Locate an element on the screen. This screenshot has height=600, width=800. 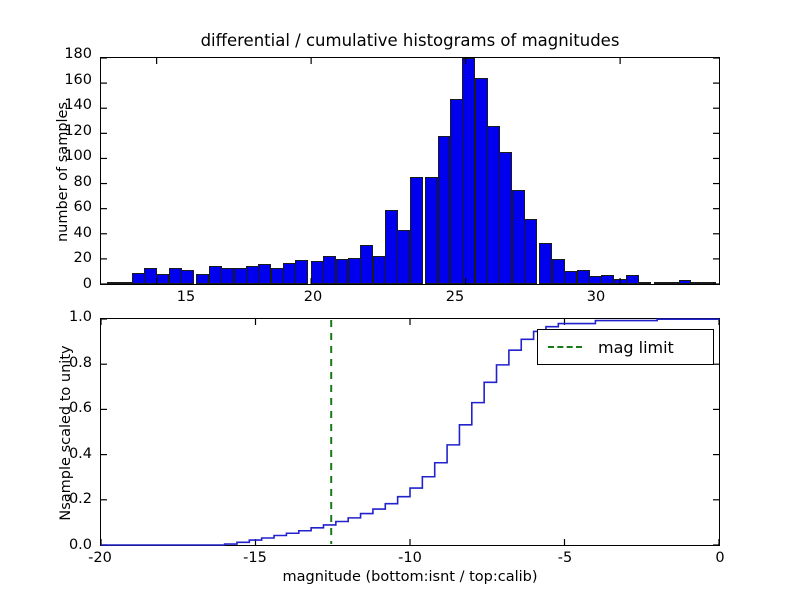
top-ytick-9: 180 is located at coordinates (78, 54).